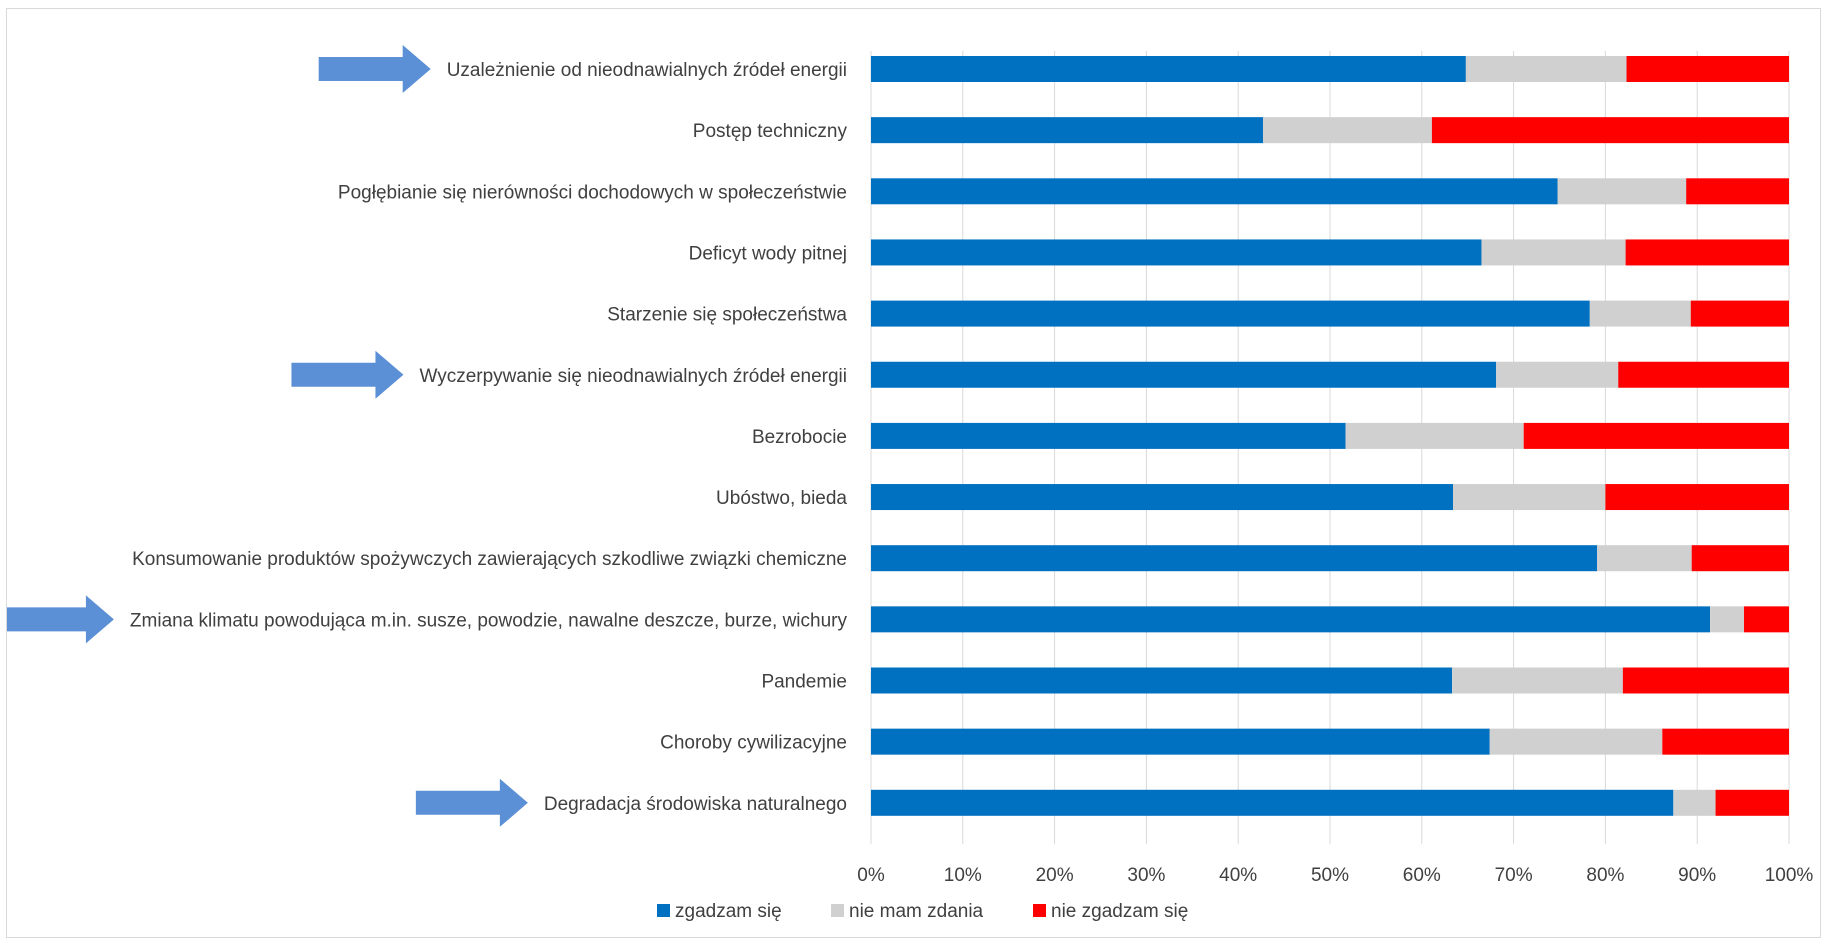  I want to click on x-tick-label: 90%, so click(1697, 875).